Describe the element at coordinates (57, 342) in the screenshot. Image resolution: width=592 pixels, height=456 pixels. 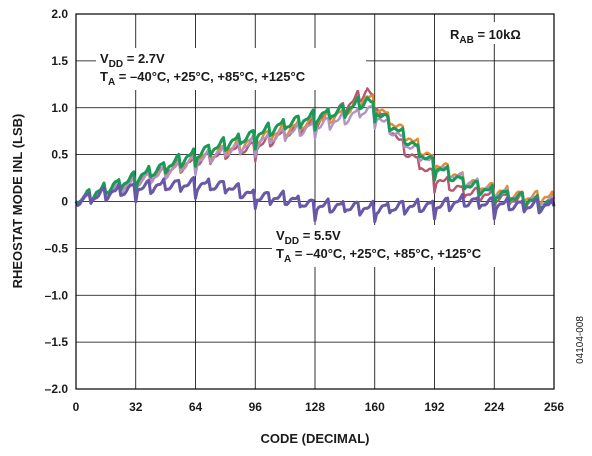
I see `y-tick-label: –1.5` at that location.